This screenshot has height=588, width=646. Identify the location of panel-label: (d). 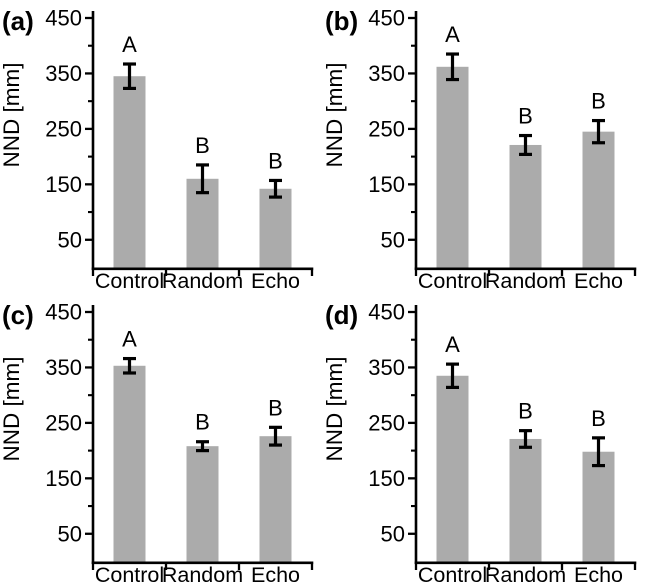
(341, 315).